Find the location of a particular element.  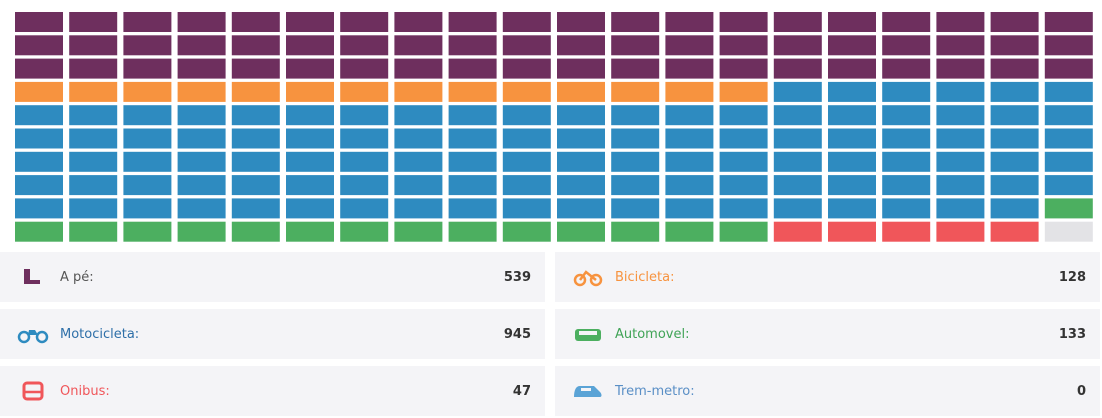

legend-item: A pé: 539 is located at coordinates (272, 278).